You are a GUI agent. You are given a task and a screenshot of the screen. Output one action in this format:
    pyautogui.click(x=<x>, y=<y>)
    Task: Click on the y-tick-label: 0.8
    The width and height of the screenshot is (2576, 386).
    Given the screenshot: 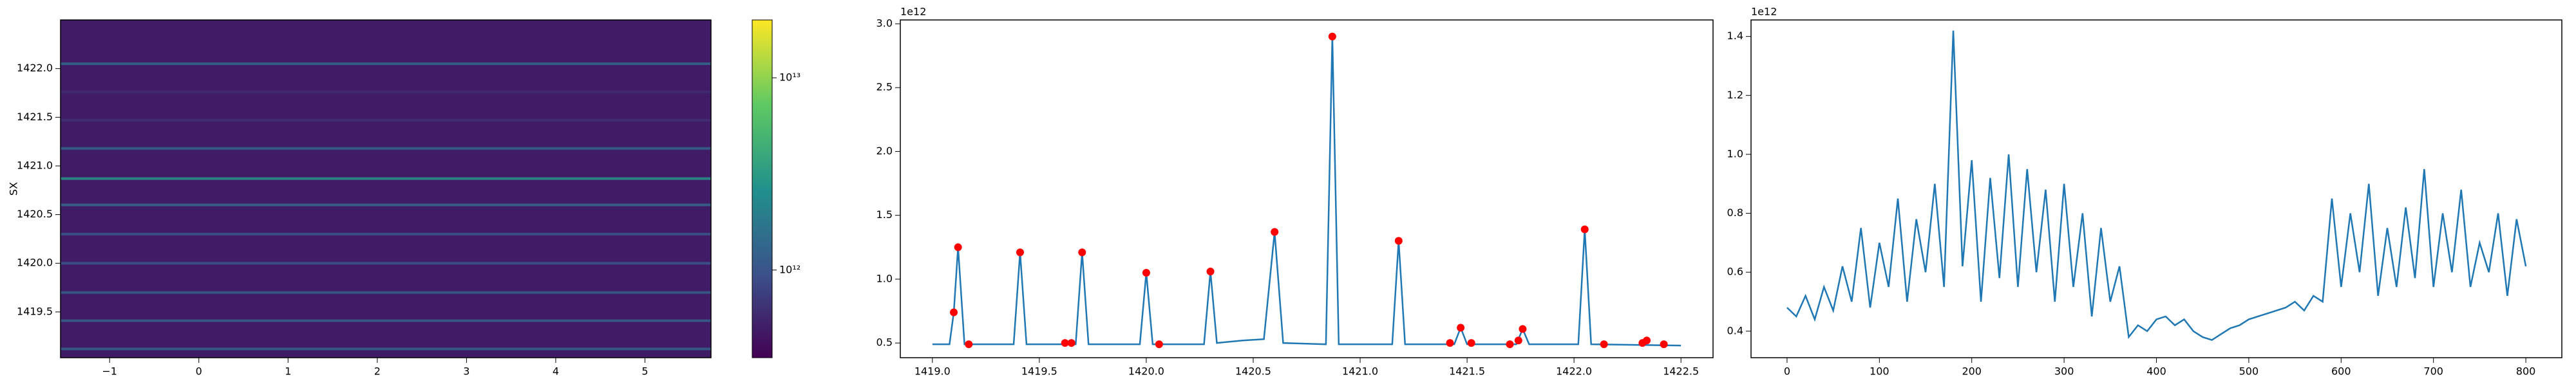 What is the action you would take?
    pyautogui.click(x=1735, y=213)
    